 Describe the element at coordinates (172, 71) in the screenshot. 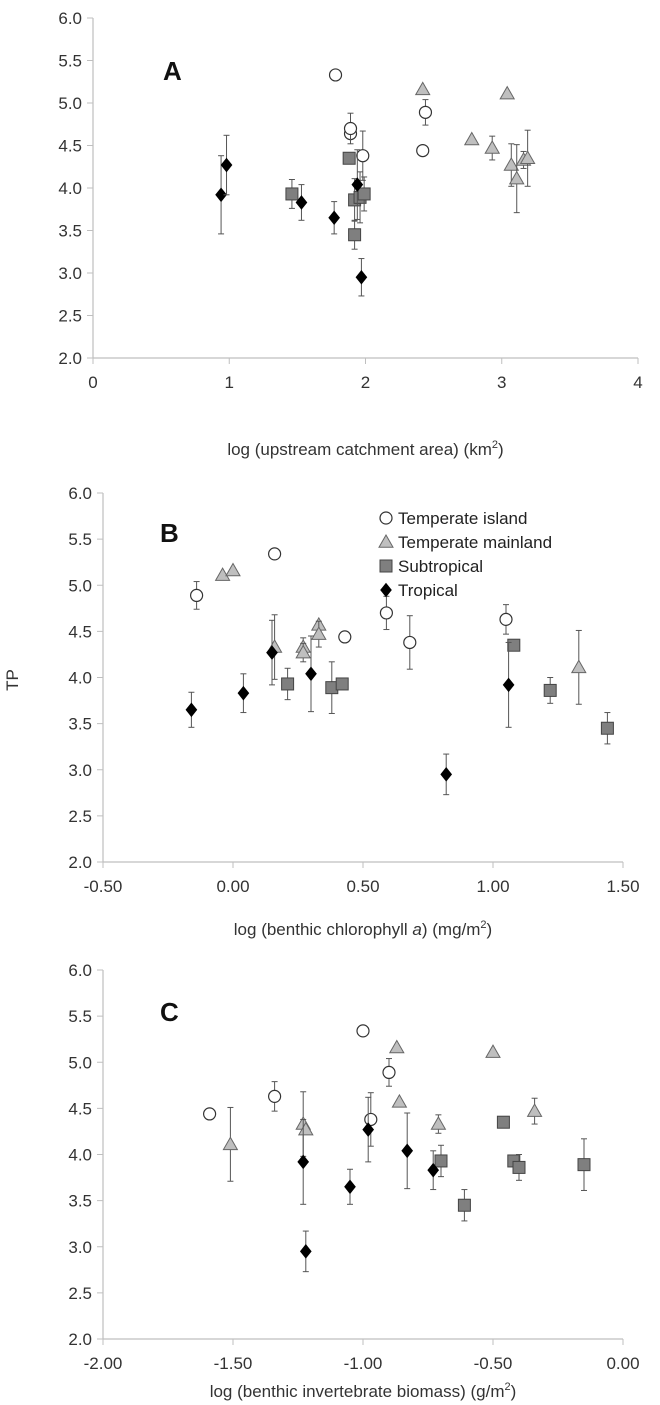

I see `panel-label: A` at that location.